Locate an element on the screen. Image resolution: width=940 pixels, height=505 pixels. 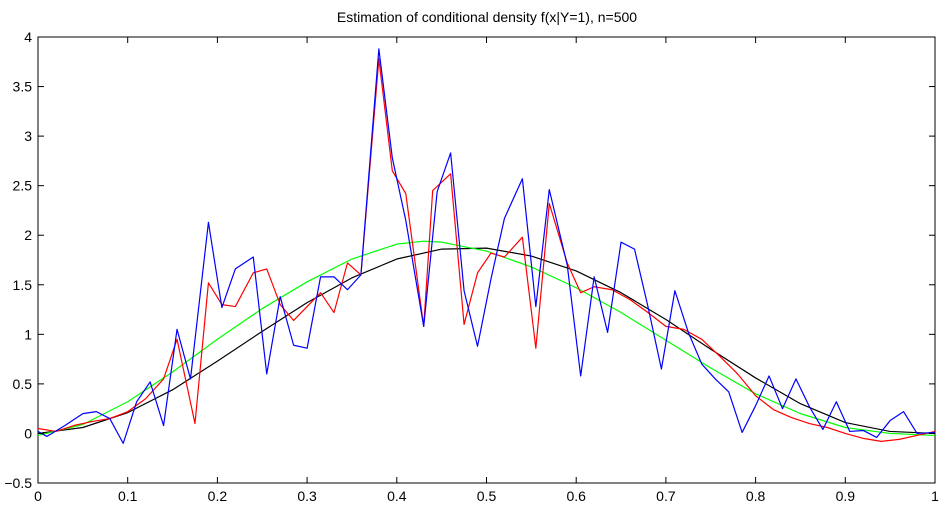
y-tick-label: 2.5 is located at coordinates (23, 186).